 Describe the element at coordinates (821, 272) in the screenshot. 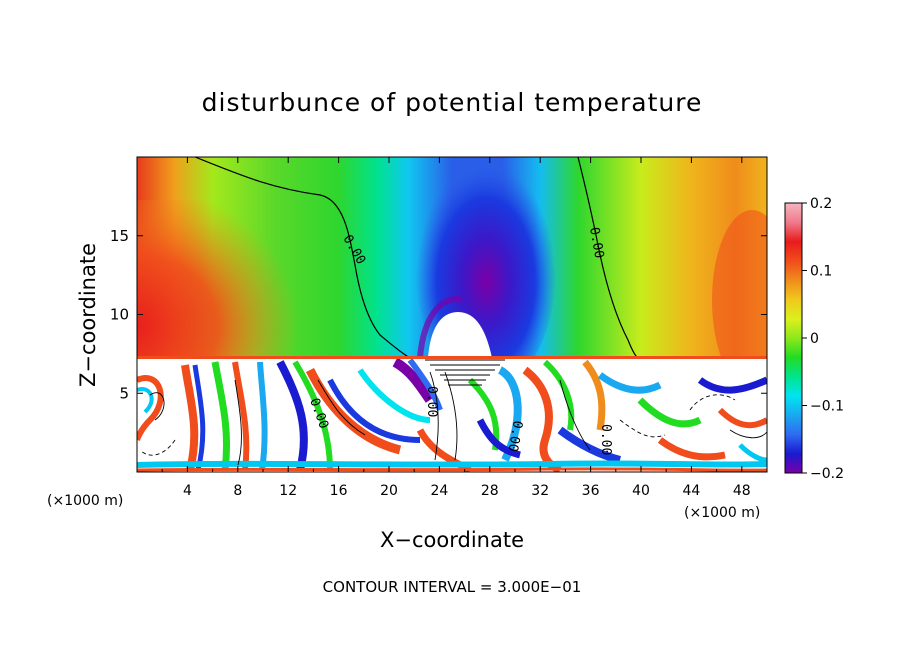

I see `colorbar-tick-label: 0.1` at that location.